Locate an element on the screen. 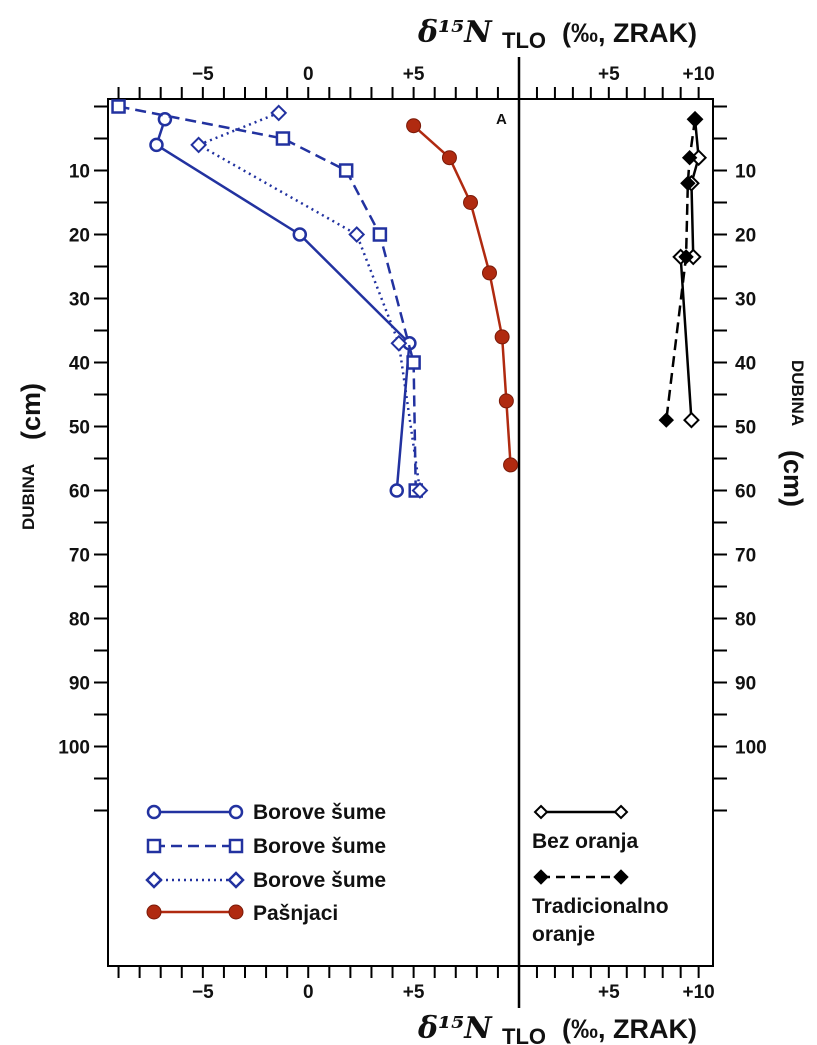 The image size is (817, 1045). legend-marker-c1b is located at coordinates (621, 812).